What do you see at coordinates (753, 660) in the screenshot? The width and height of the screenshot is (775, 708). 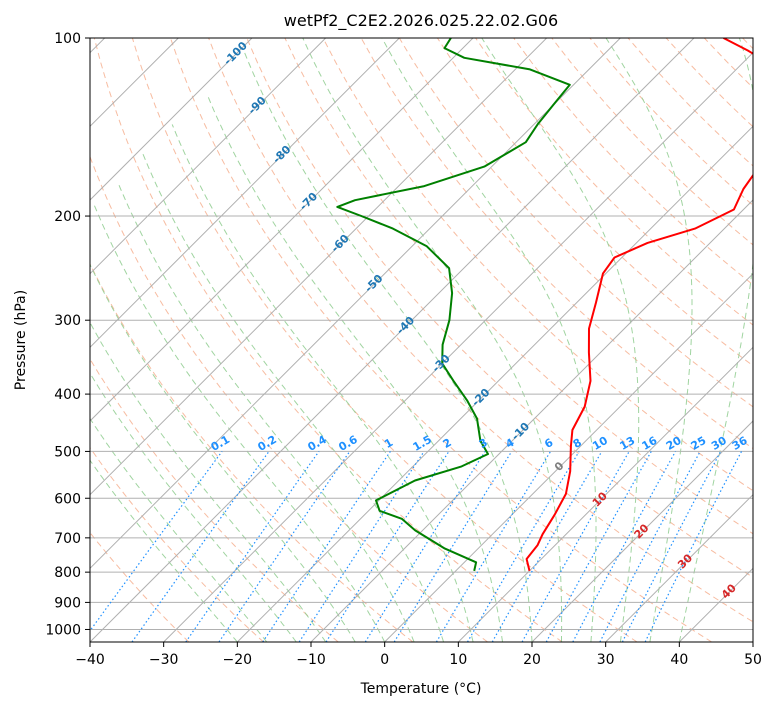 I see `x-tick-label: 50` at bounding box center [753, 660].